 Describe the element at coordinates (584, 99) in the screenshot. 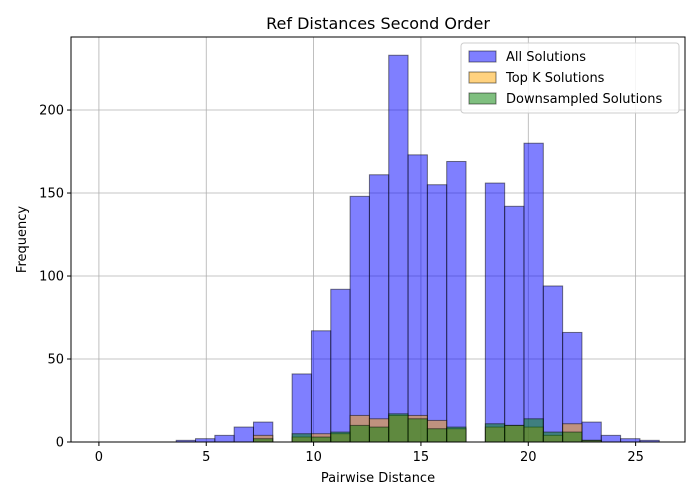

I see `legend-label: Downsampled Solutions` at that location.